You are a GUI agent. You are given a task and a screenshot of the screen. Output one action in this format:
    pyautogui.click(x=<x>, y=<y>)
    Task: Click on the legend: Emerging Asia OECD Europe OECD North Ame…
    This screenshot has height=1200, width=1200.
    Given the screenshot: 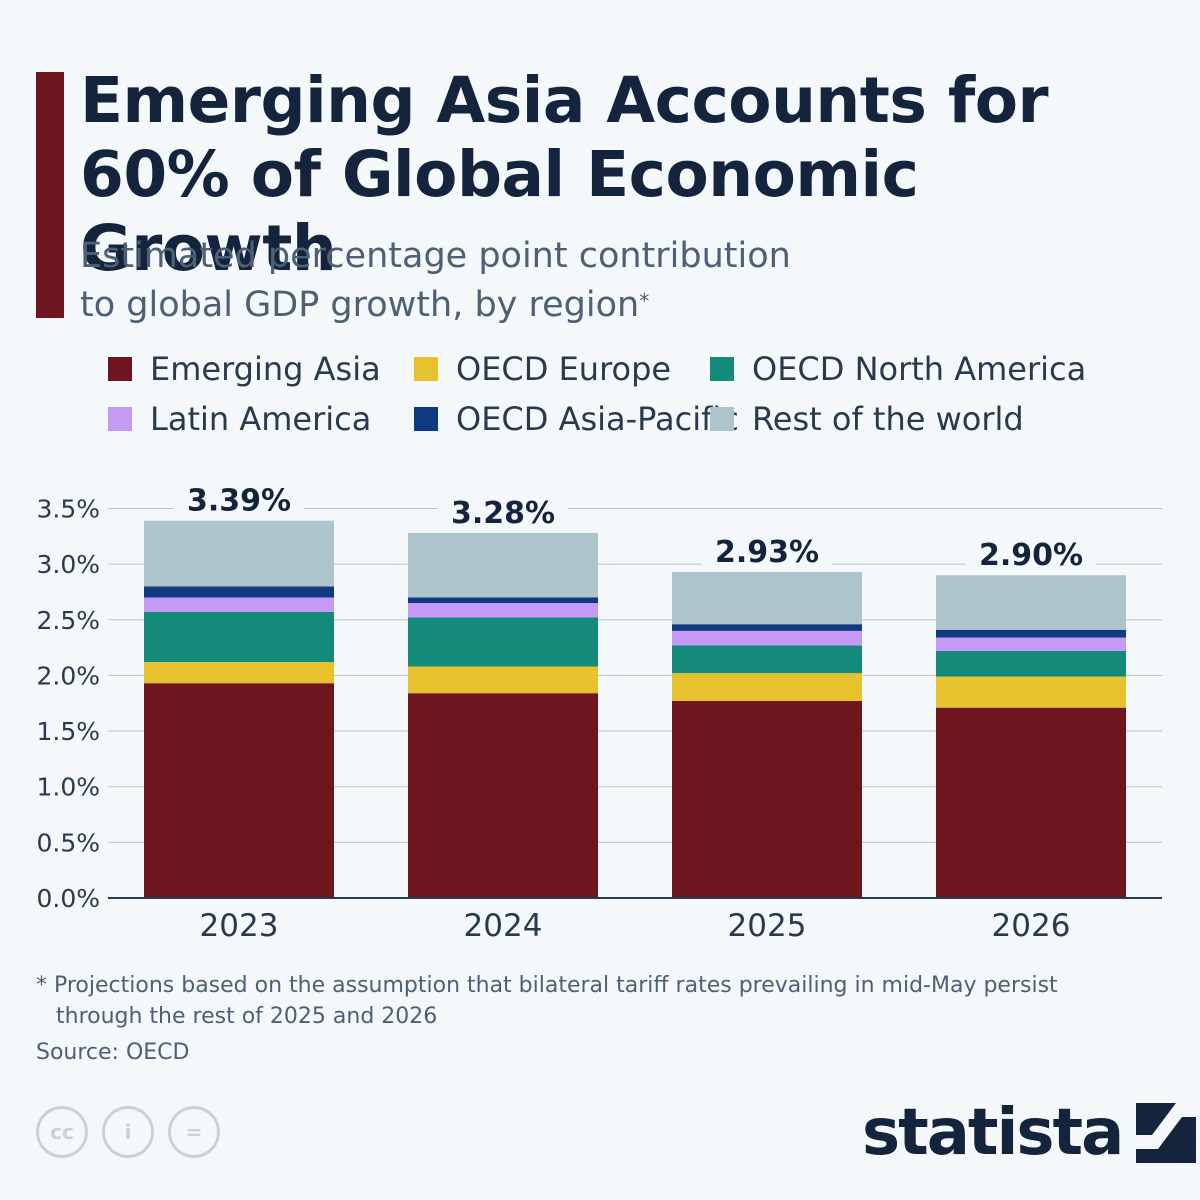 What is the action you would take?
    pyautogui.click(x=608, y=394)
    